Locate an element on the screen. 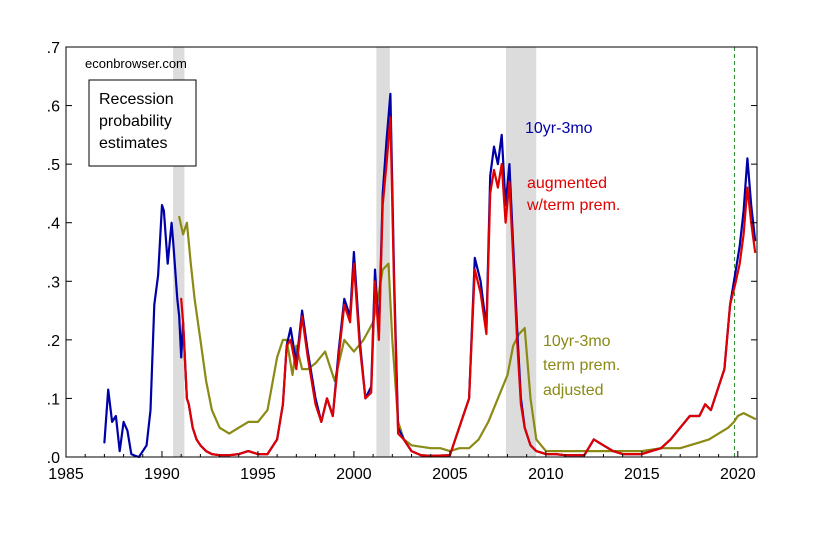  series-label-augmented-line-1: augmented is located at coordinates (567, 183).